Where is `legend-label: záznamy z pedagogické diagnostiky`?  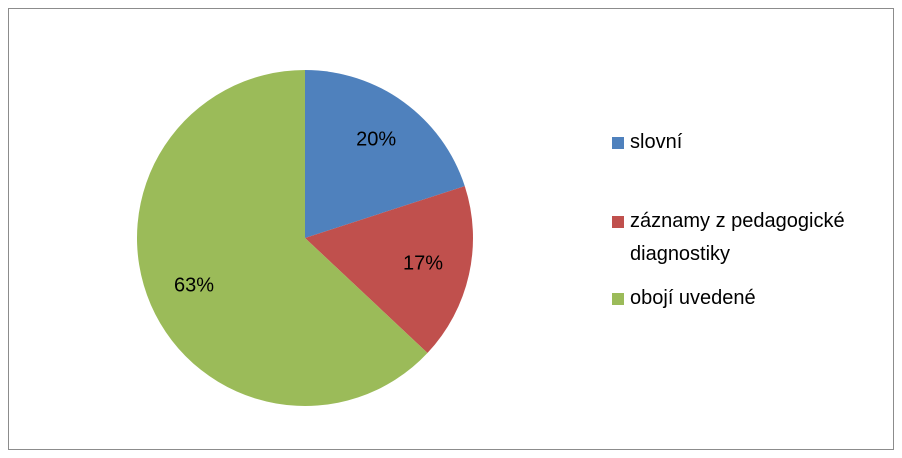 legend-label: záznamy z pedagogické diagnostiky is located at coordinates (737, 237).